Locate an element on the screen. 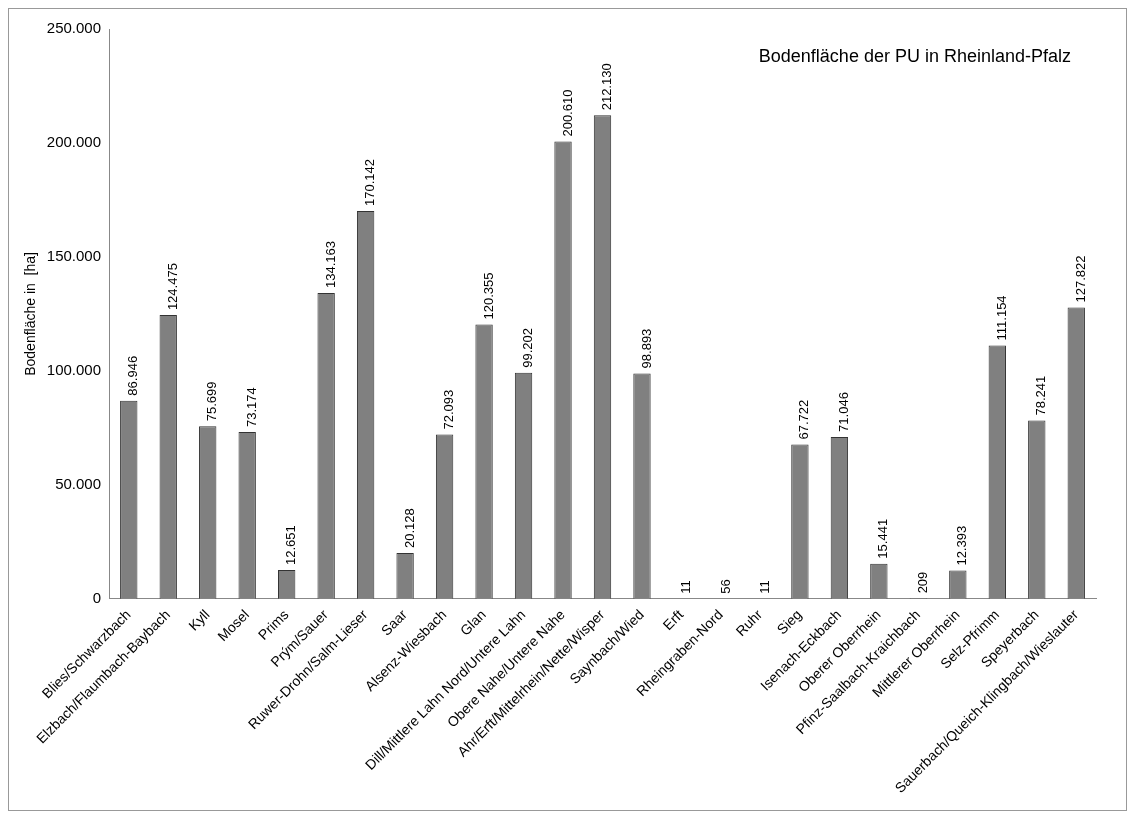  data-label: 75.699 is located at coordinates (212, 401).